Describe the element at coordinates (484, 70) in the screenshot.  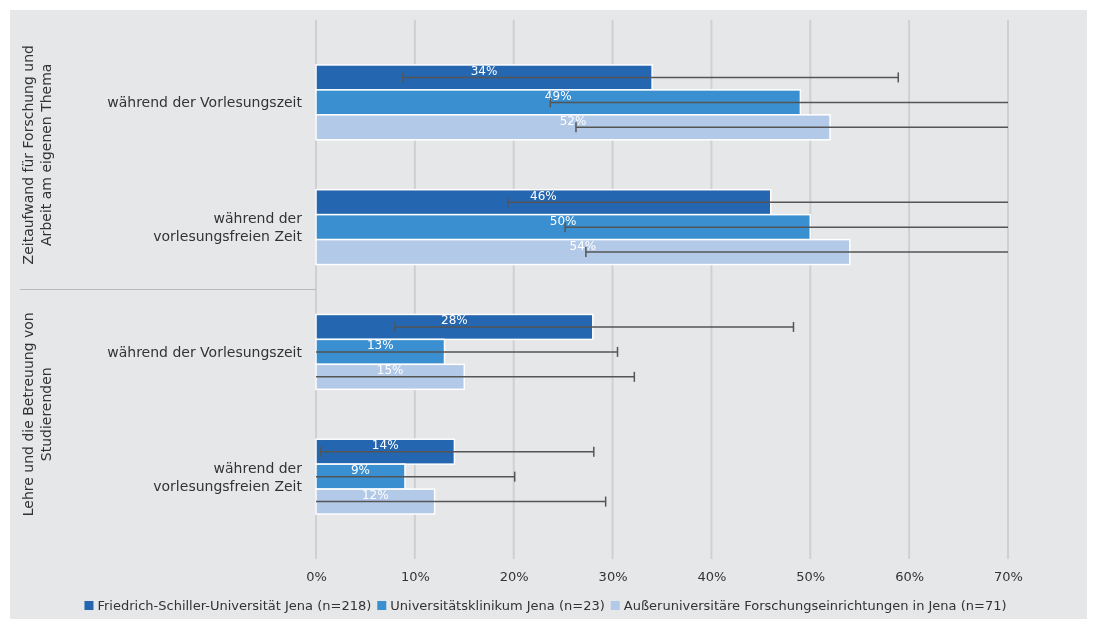
I see `data-label: 34%` at that location.